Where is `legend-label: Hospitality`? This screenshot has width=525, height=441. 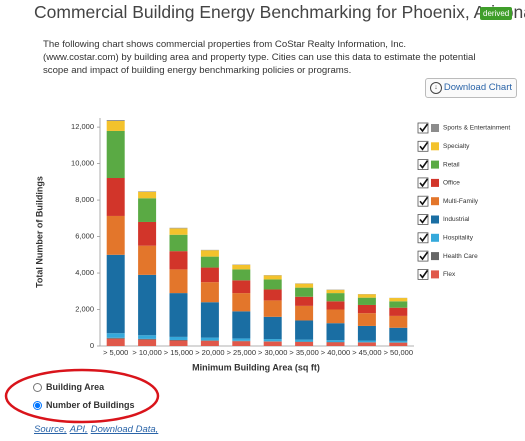 legend-label: Hospitality is located at coordinates (458, 238).